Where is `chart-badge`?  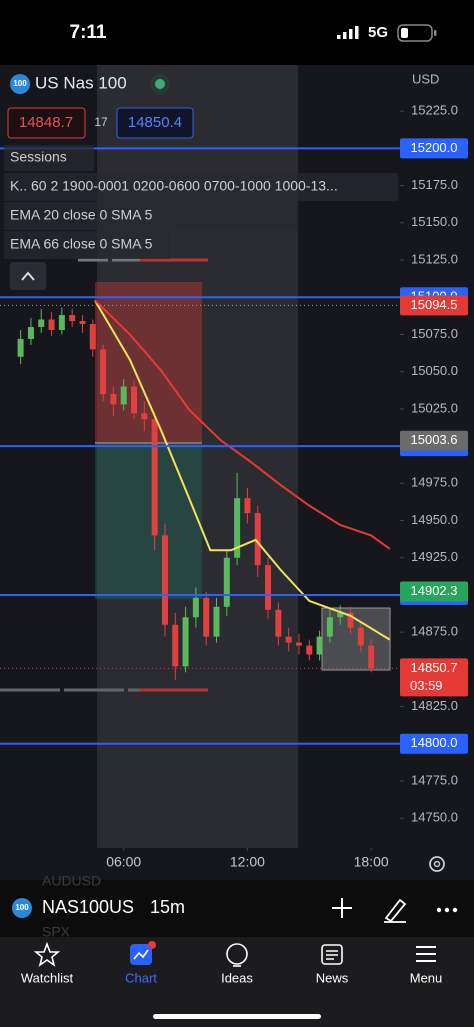 chart-badge is located at coordinates (152, 945).